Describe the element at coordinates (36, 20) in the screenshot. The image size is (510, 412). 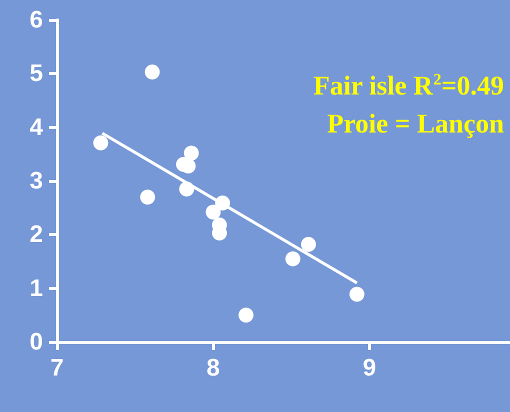
I see `y-tick-label: 6` at that location.